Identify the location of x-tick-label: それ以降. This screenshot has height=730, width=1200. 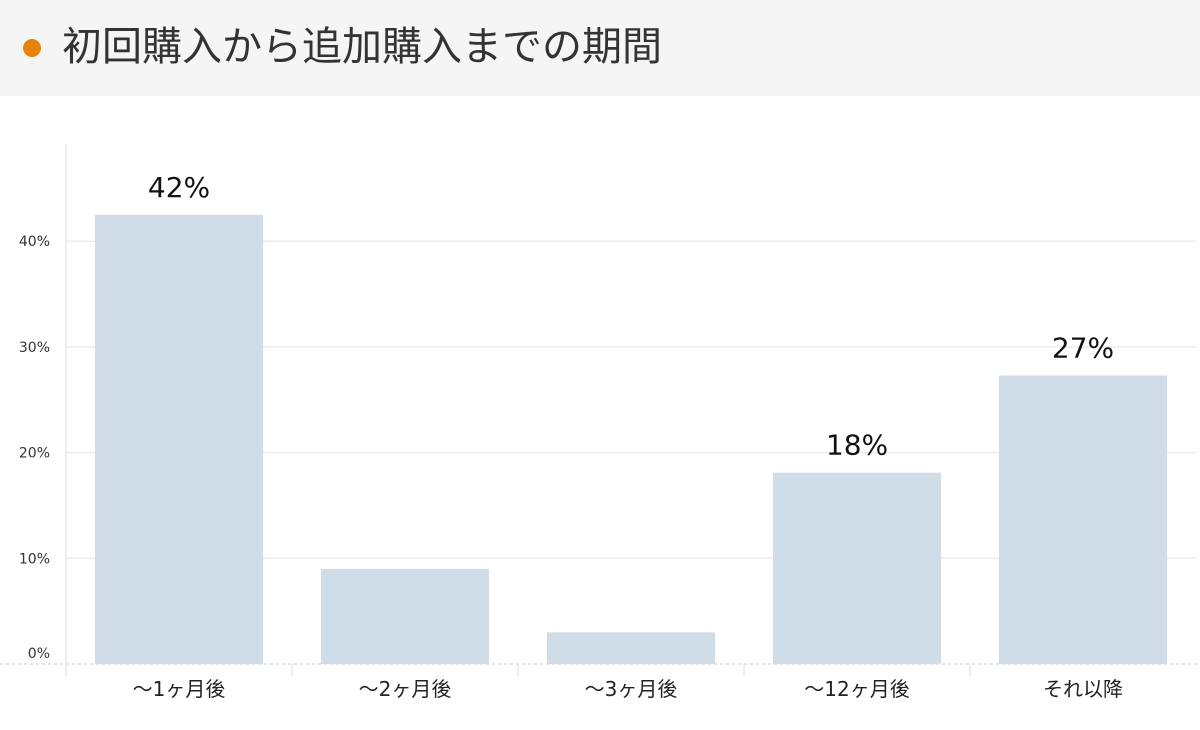
(1083, 689).